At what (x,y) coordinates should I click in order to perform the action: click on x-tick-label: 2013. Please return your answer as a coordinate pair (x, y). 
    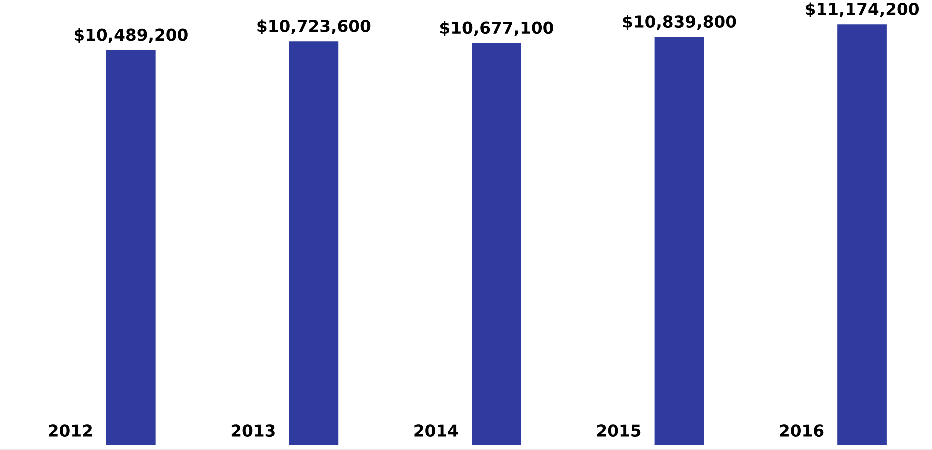
    Looking at the image, I should click on (253, 431).